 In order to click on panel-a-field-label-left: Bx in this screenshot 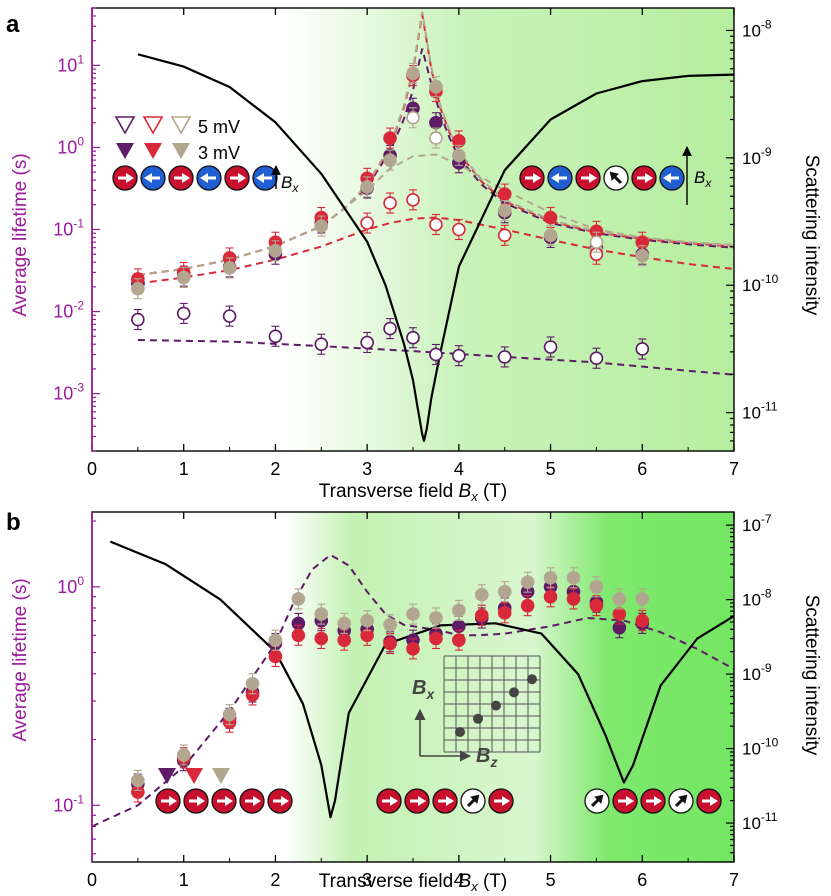, I will do `click(290, 184)`.